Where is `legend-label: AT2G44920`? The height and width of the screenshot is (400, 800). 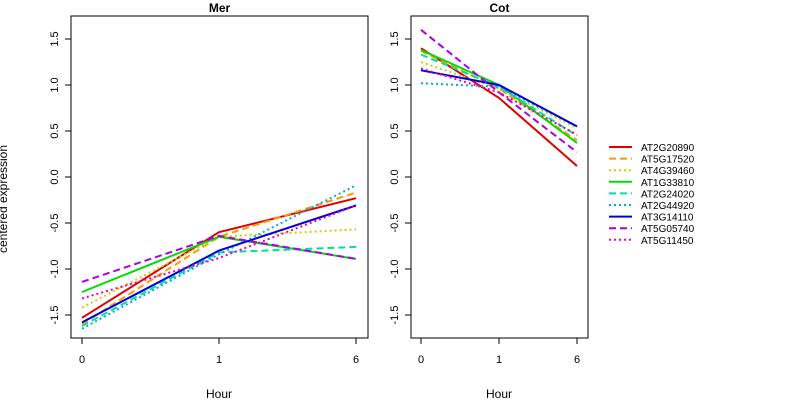 legend-label: AT2G44920 is located at coordinates (668, 206).